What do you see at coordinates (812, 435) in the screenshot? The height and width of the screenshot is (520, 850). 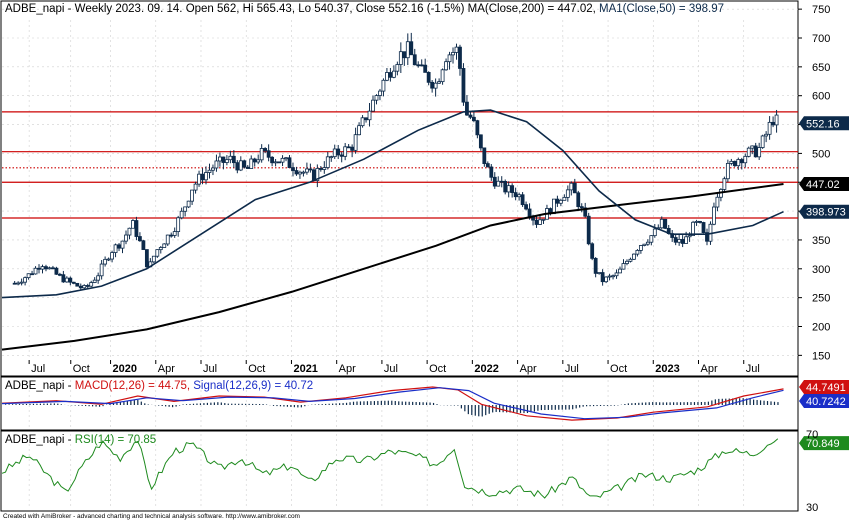 I see `rsi-scale-top: 70` at bounding box center [812, 435].